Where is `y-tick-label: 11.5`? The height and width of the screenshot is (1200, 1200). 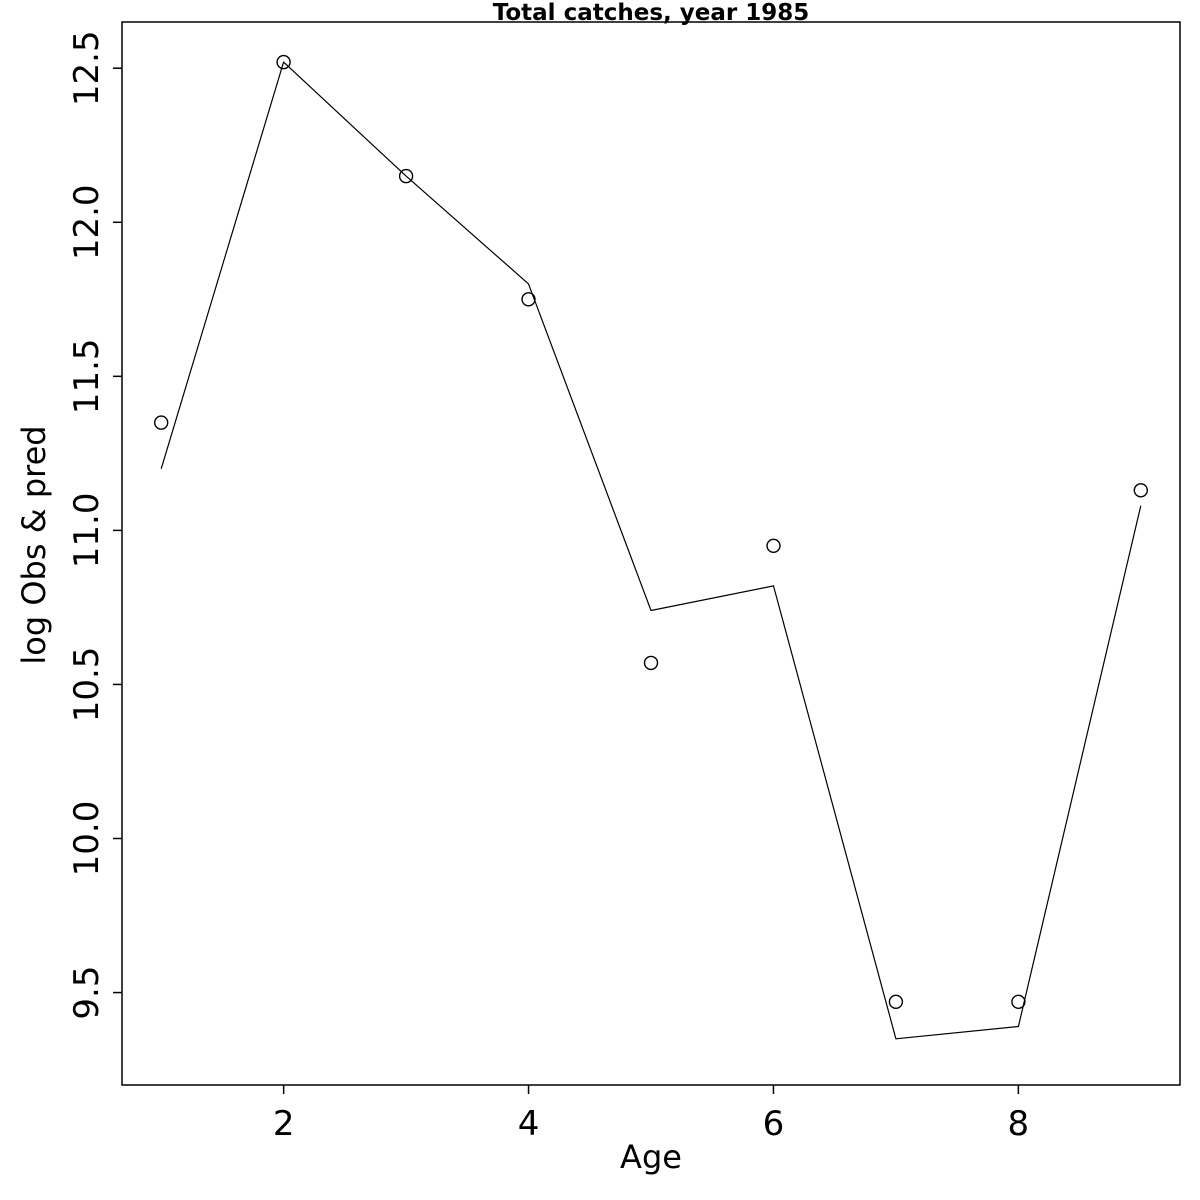
y-tick-label: 11.5 is located at coordinates (87, 376).